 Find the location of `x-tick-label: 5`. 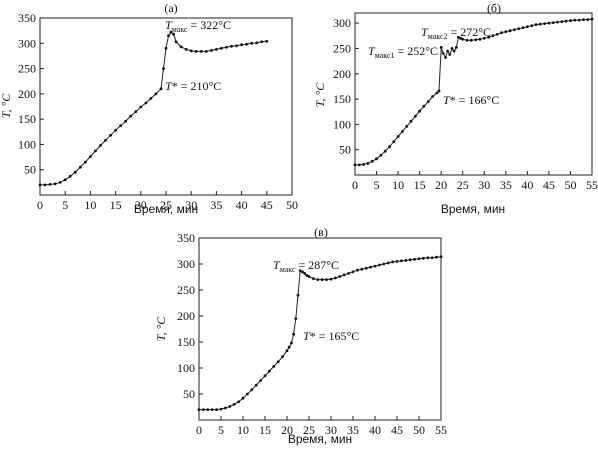

x-tick-label: 5 is located at coordinates (377, 185).